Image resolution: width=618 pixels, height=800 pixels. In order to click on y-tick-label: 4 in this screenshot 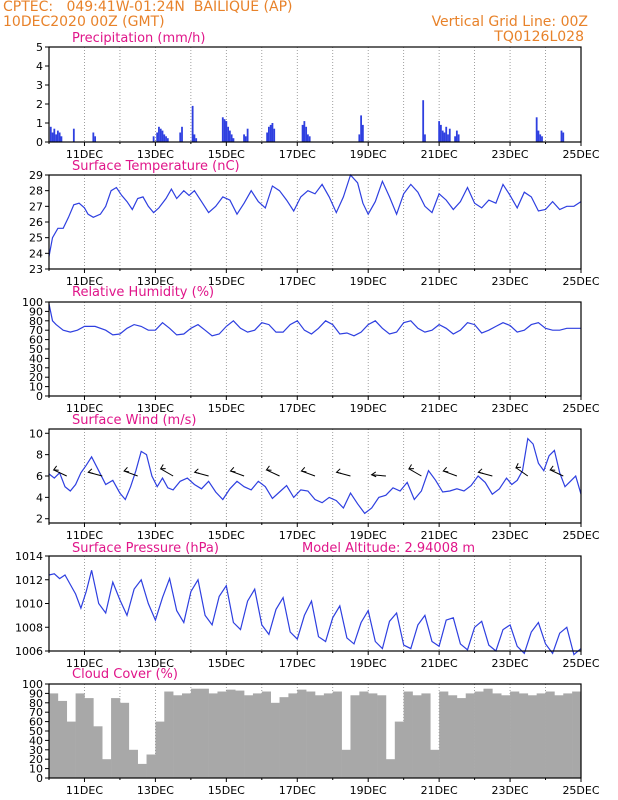, I will do `click(39, 497)`.